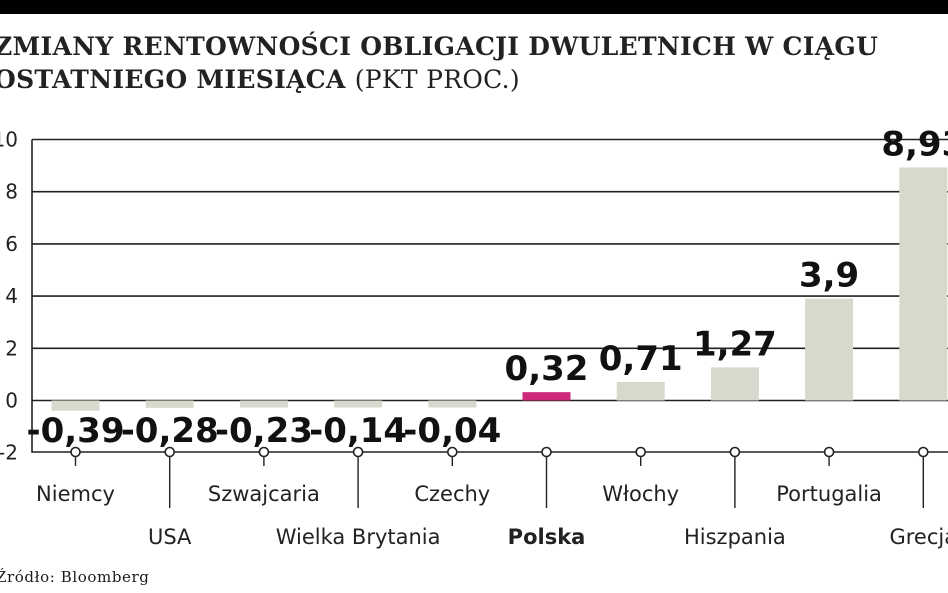 Image resolution: width=948 pixels, height=593 pixels. Describe the element at coordinates (641, 359) in the screenshot. I see `data-label: 0,71` at that location.